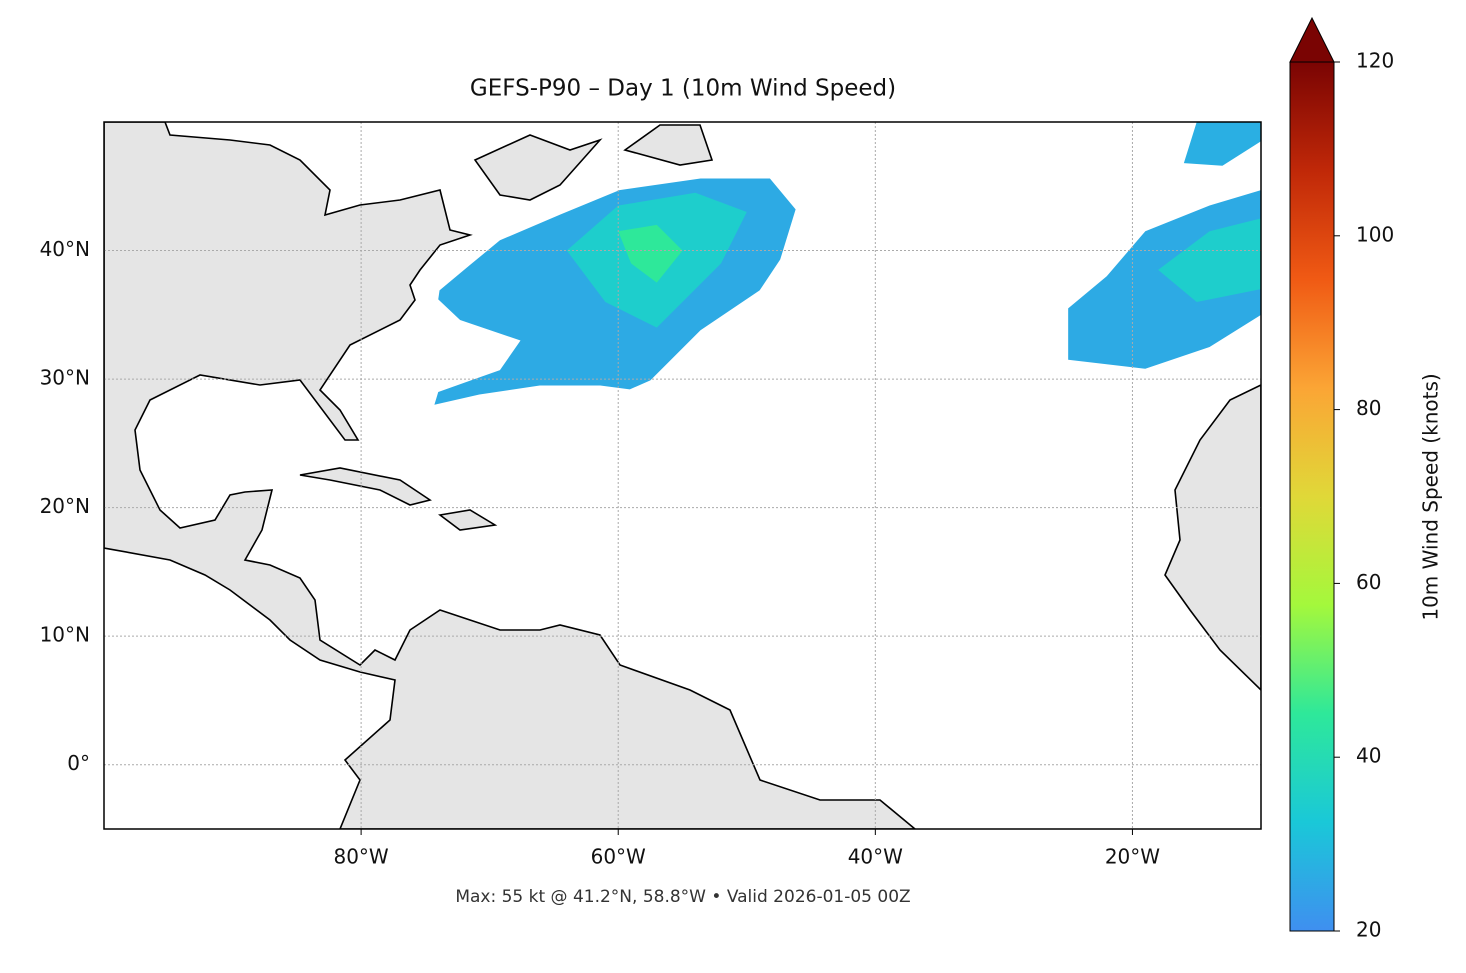 This screenshot has width=1466, height=973. I want to click on colorbar-tick-label: 120, so click(1375, 61).